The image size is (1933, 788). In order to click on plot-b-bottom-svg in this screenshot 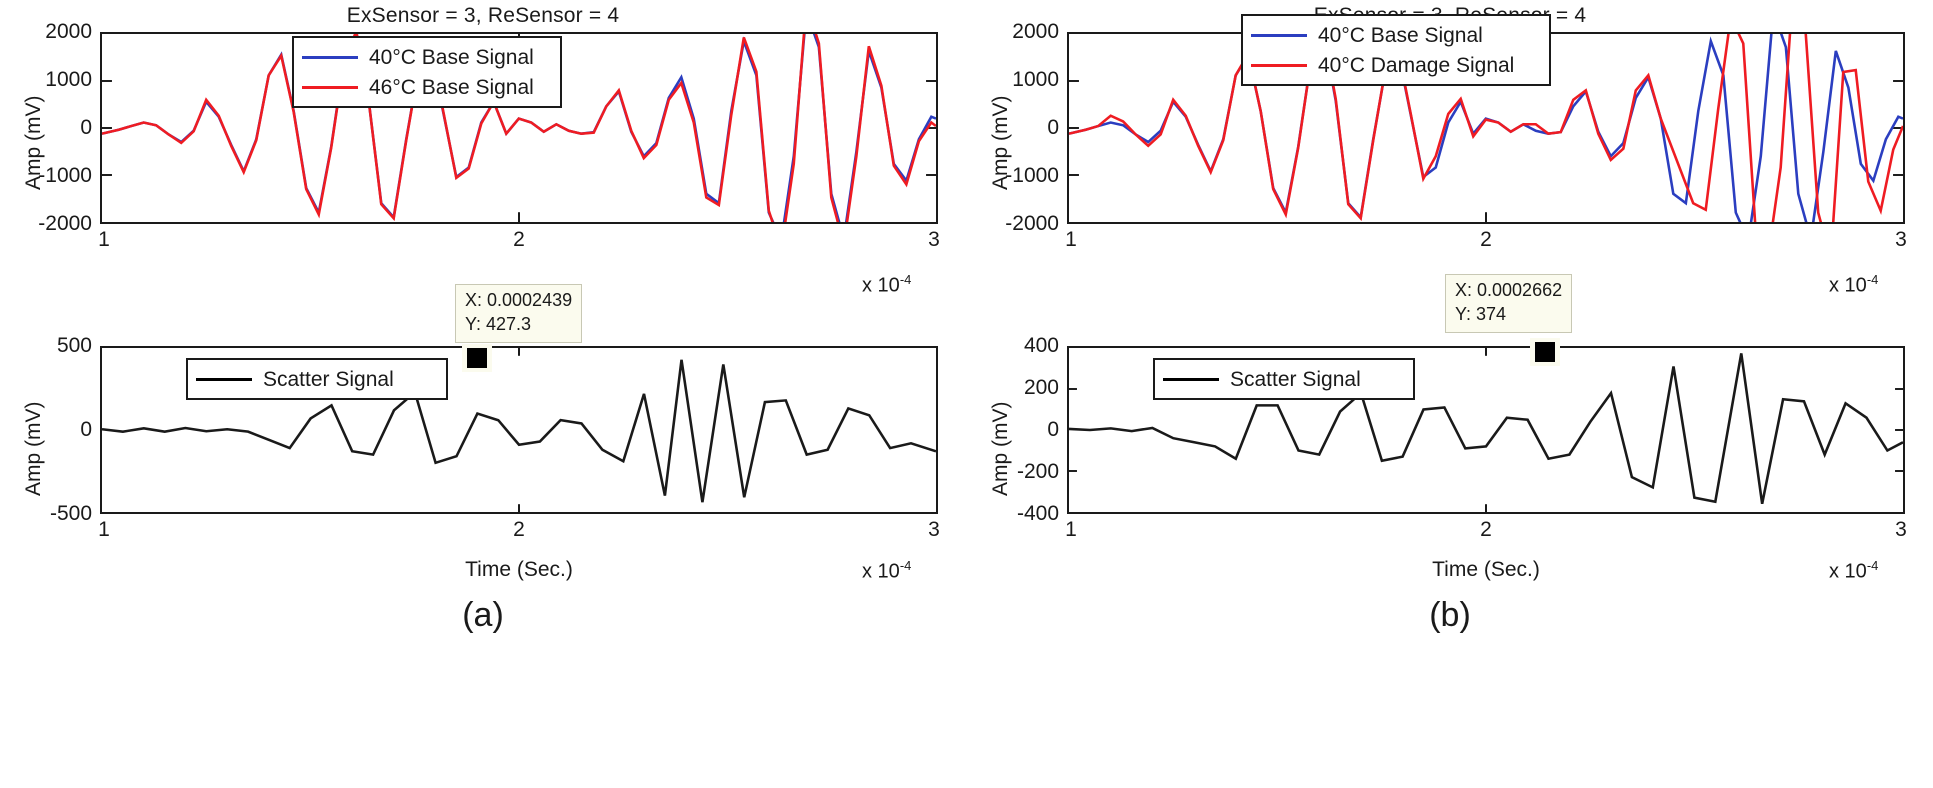, I will do `click(1486, 430)`.